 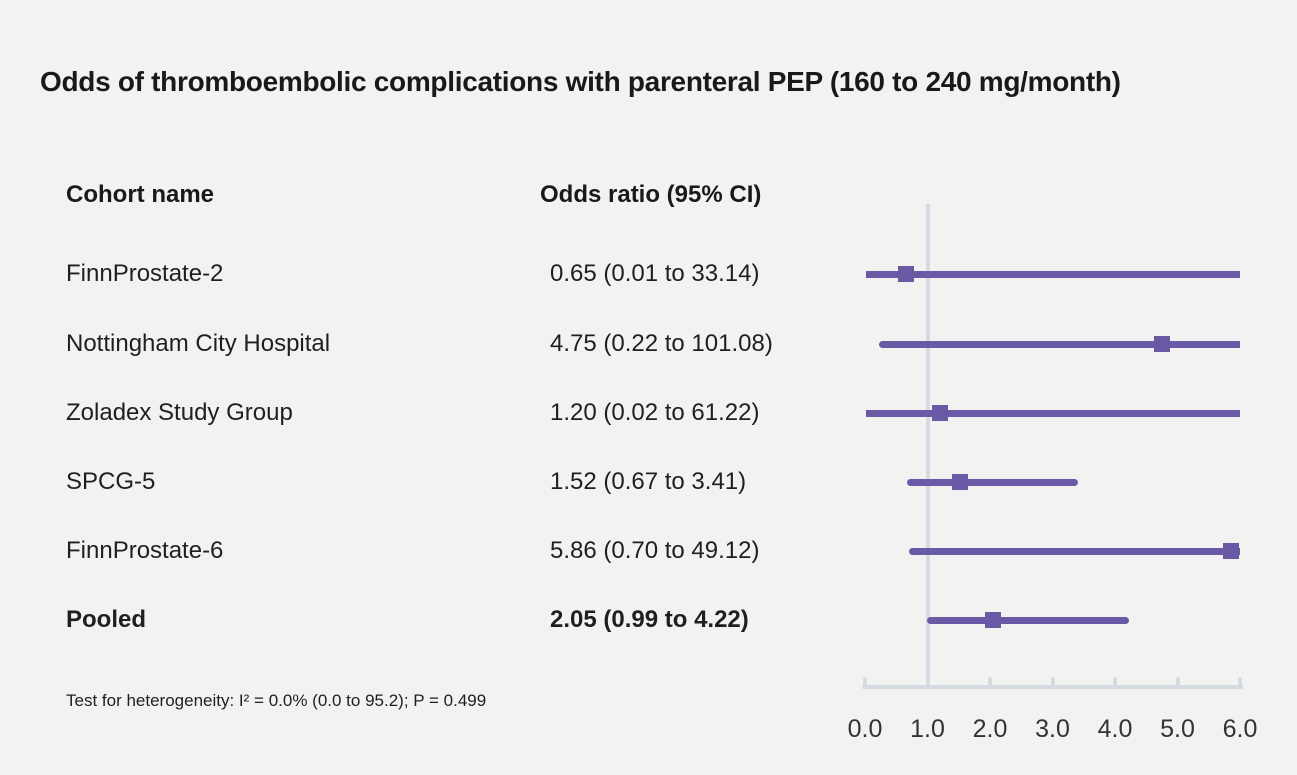 I want to click on x-axis-tick-label: 1.0, so click(x=927, y=729).